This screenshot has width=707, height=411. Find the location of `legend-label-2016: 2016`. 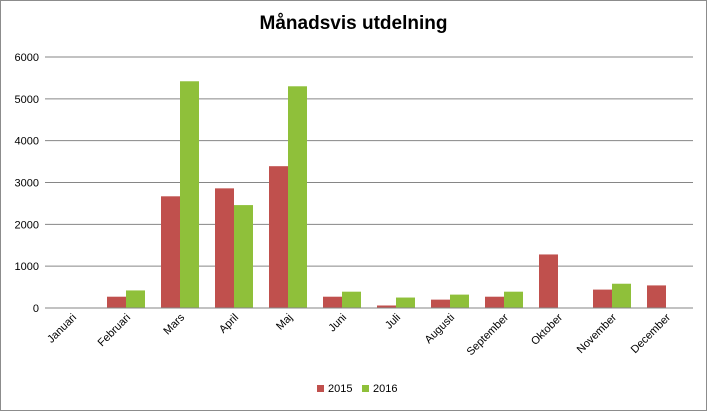

legend-label-2016: 2016 is located at coordinates (385, 389).